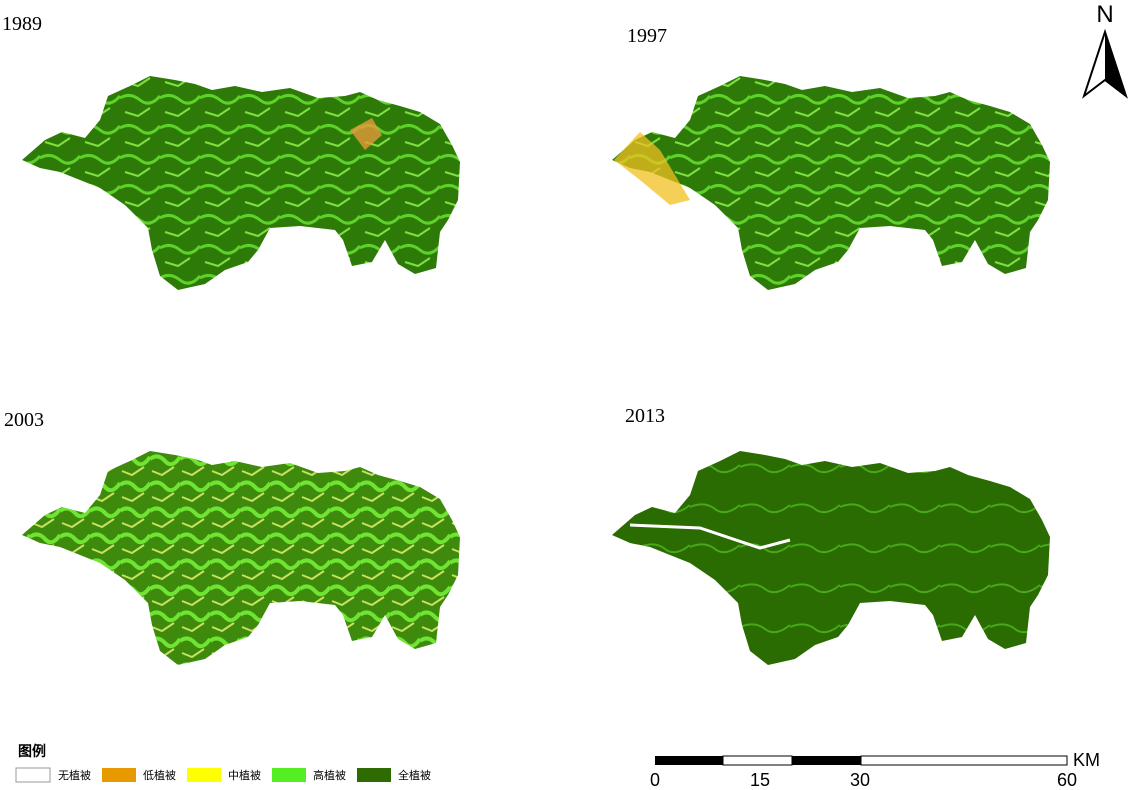  I want to click on legend-item: 全植被, so click(414, 775).